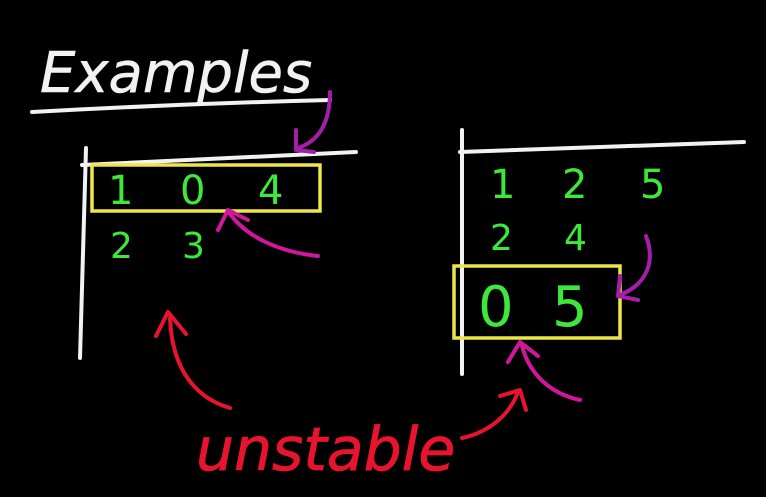  I want to click on purple-arrow-left, so click(313, 122).